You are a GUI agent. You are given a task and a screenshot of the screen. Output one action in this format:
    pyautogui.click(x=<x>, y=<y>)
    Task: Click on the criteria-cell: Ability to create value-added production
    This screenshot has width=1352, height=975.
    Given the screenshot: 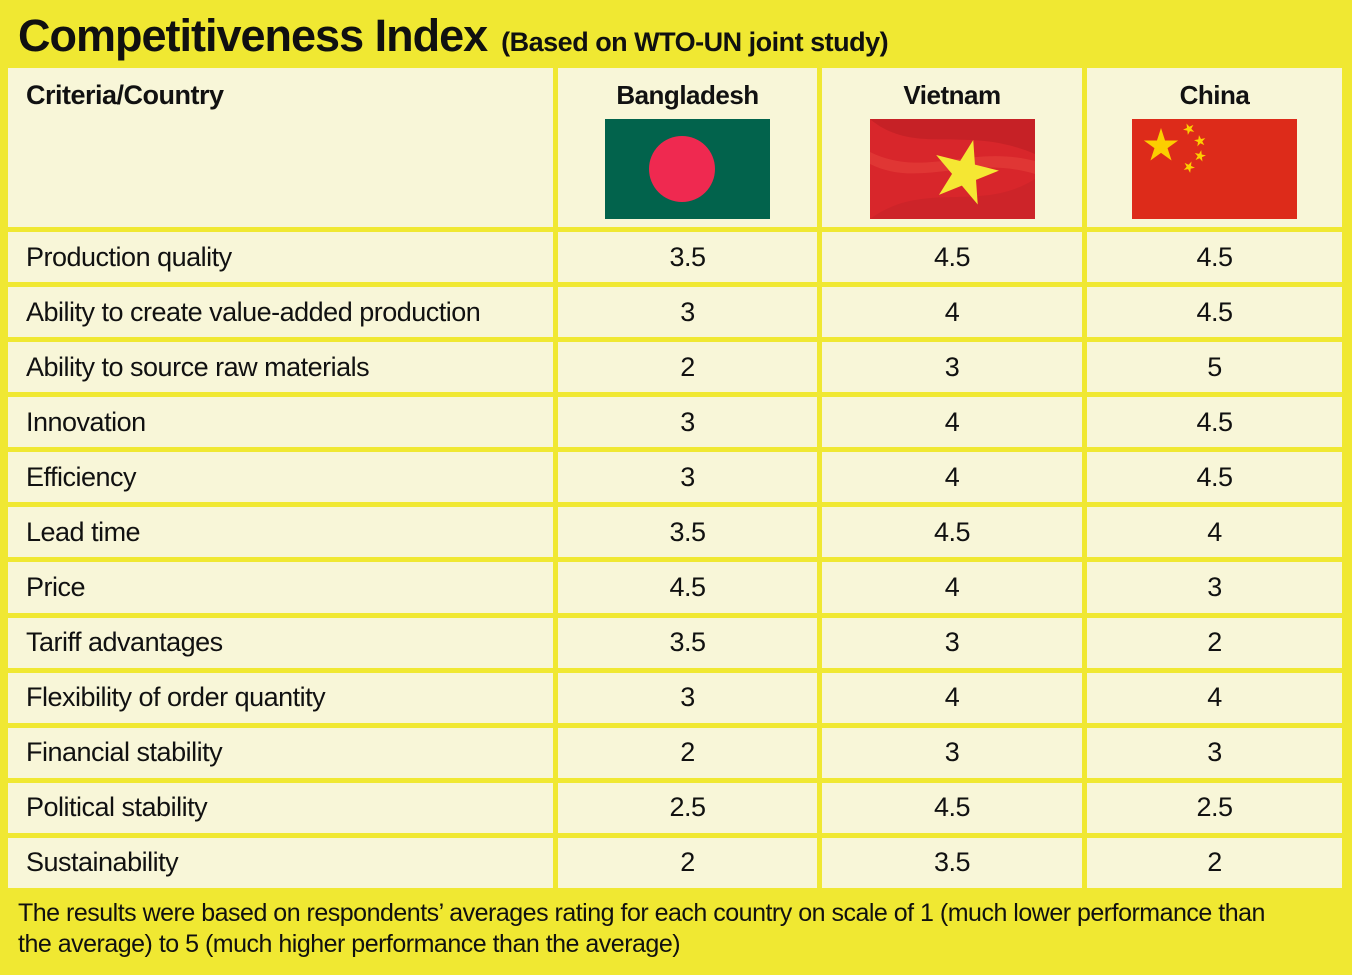 What is the action you would take?
    pyautogui.click(x=280, y=312)
    